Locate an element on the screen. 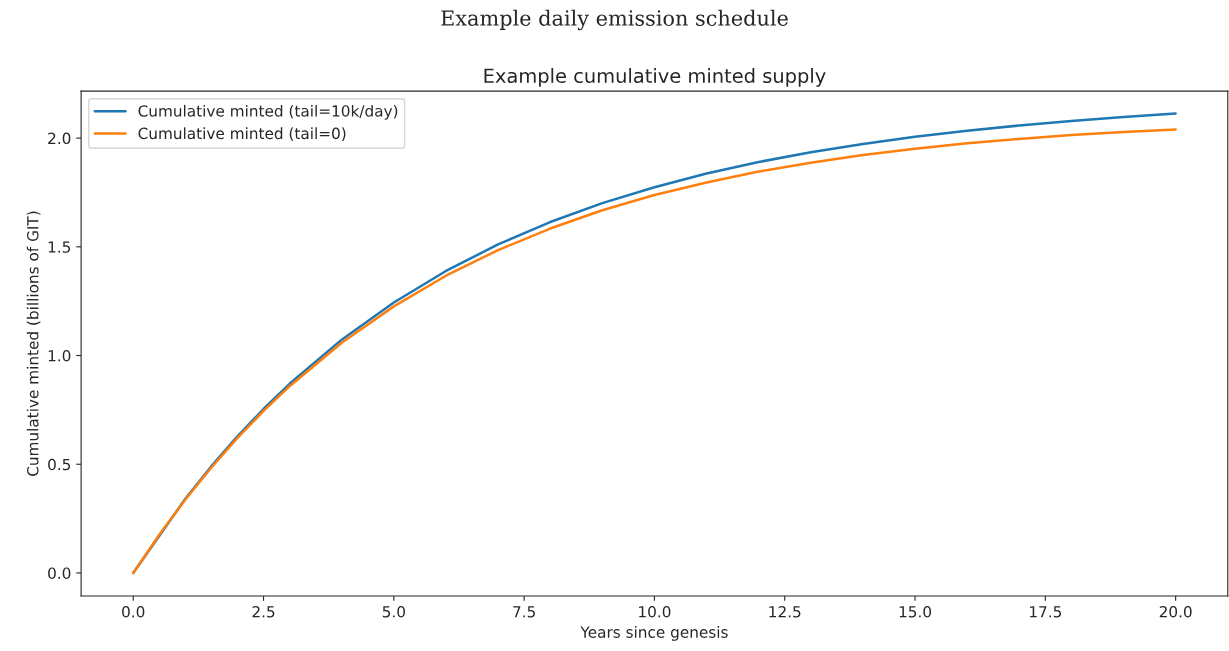  y-tick-label: 1.0 is located at coordinates (59, 355).